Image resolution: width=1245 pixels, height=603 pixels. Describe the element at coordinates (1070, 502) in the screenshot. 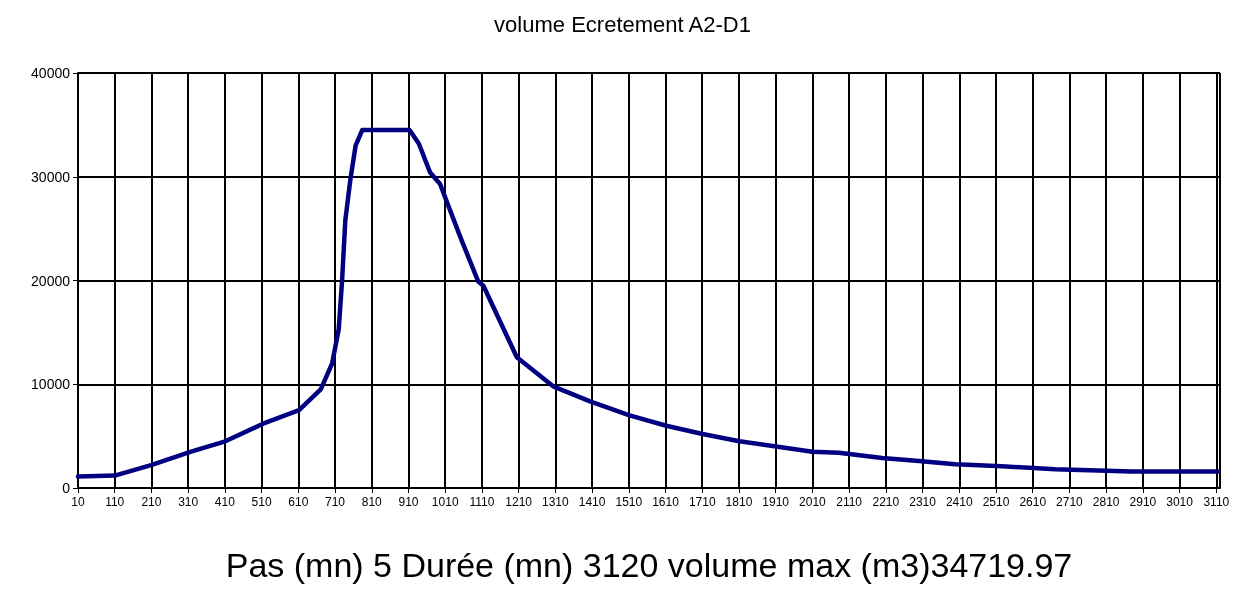

I see `x-tick-label: 2710` at that location.